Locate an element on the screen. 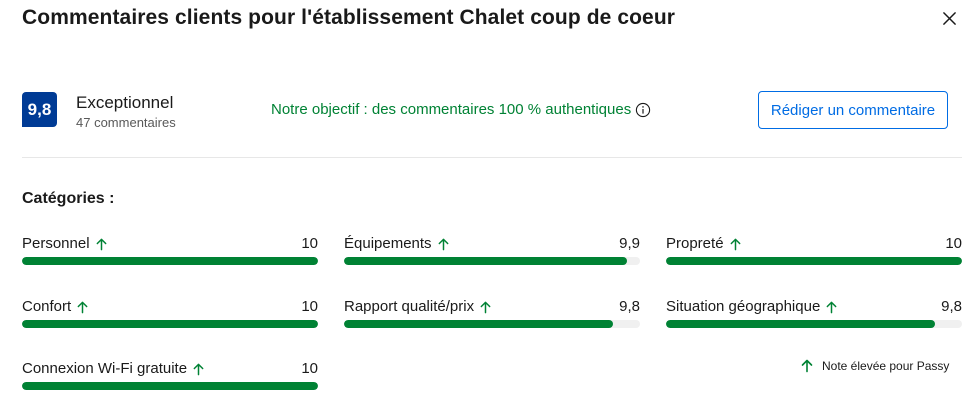 The width and height of the screenshot is (977, 400). score-badge: 9,8 is located at coordinates (39, 109).